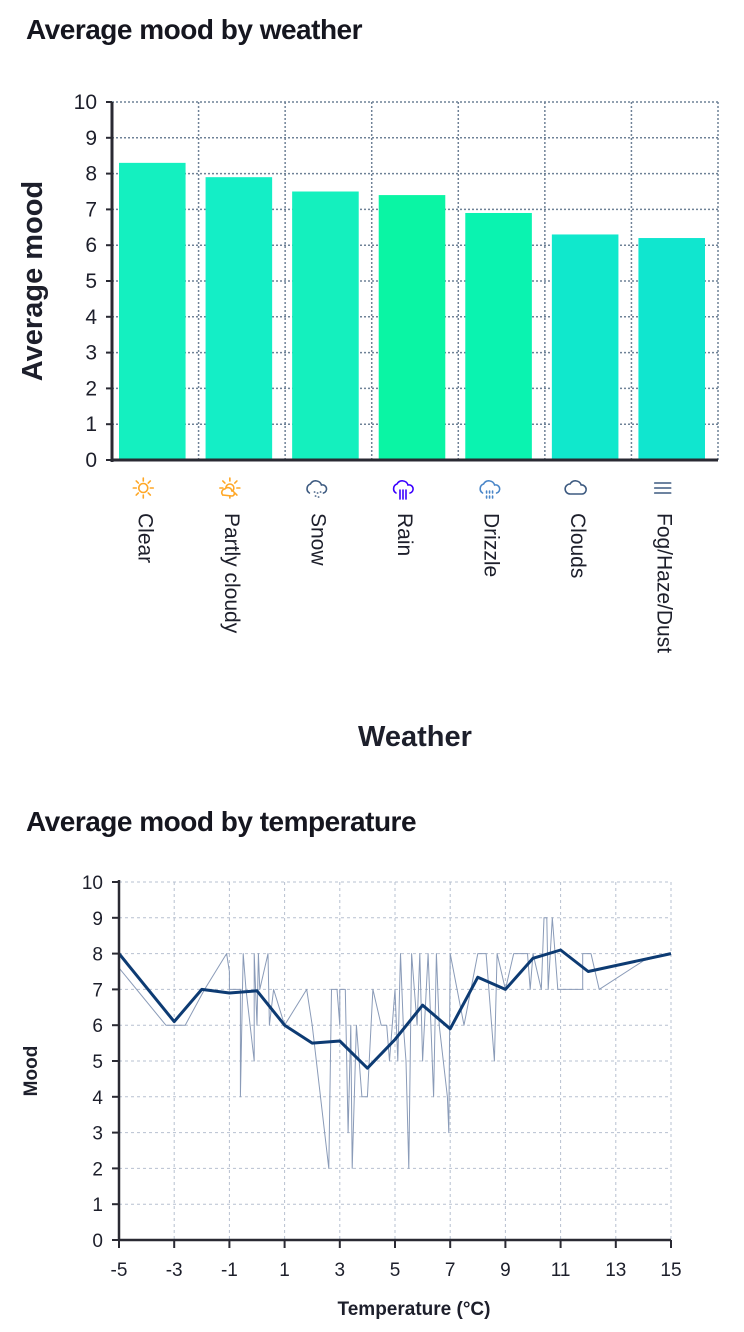 The width and height of the screenshot is (744, 1332). I want to click on bar-x-tick-label: Clouds, so click(577, 545).